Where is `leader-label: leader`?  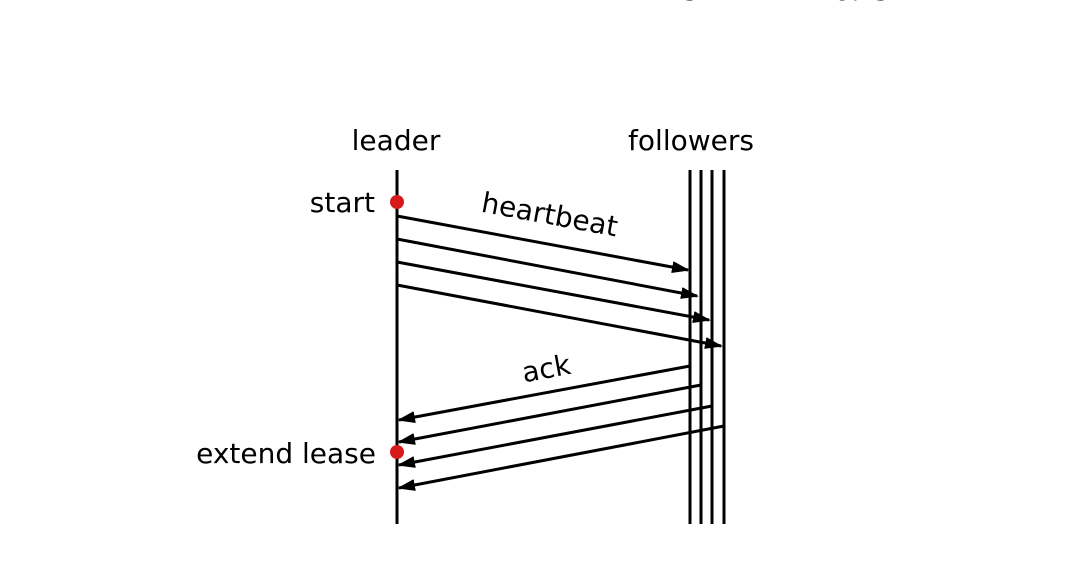
leader-label: leader is located at coordinates (396, 140).